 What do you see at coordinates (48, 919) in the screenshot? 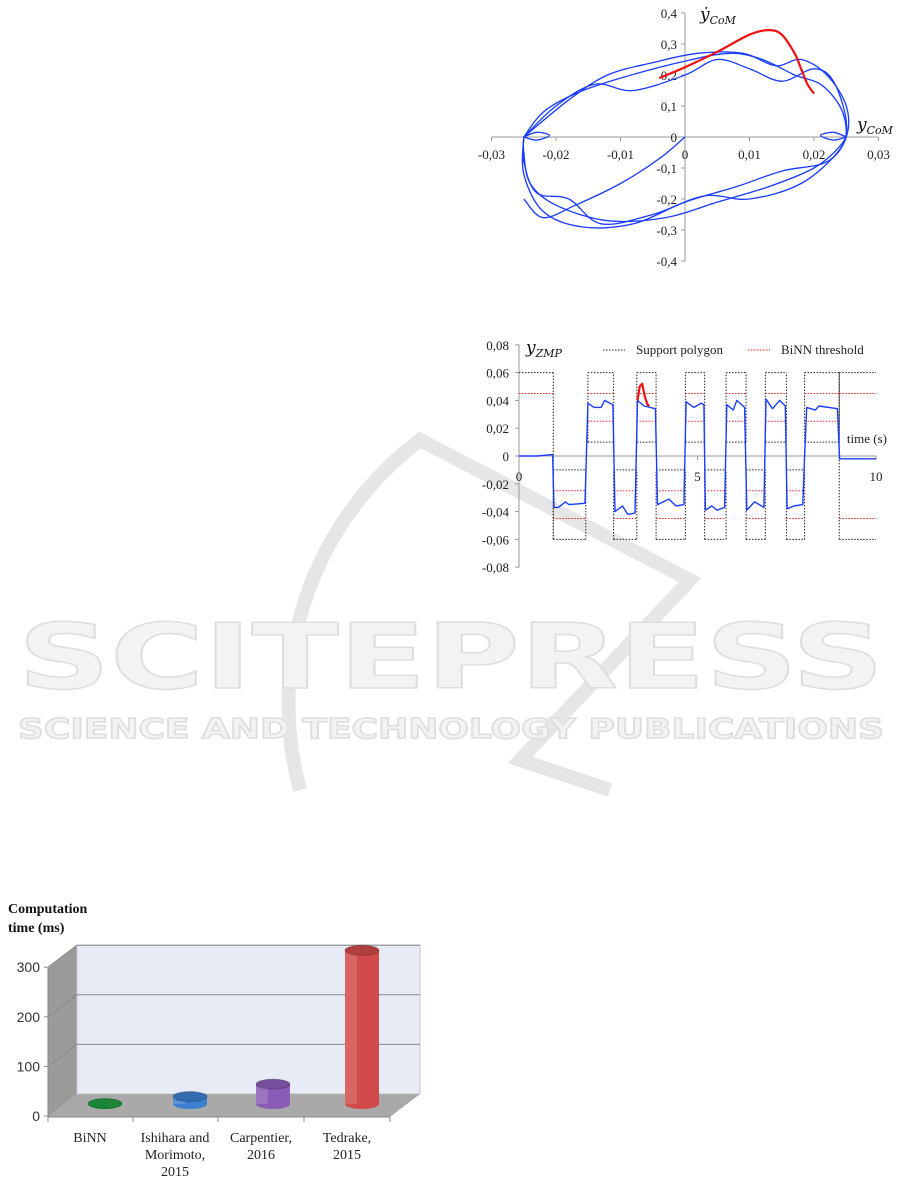
I see `chart-title: Computation time (ms)` at bounding box center [48, 919].